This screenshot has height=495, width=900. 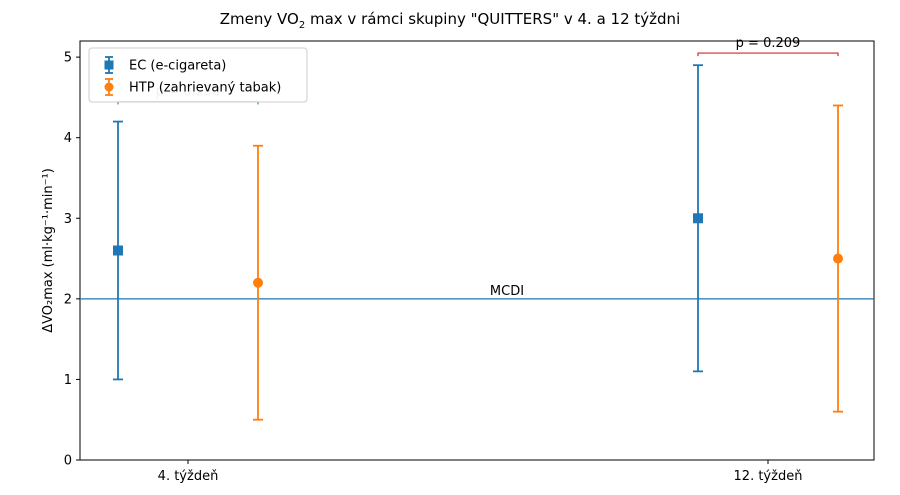 What do you see at coordinates (205, 88) in the screenshot?
I see `legend-label-1: HTP (zahrievaný tabak)` at bounding box center [205, 88].